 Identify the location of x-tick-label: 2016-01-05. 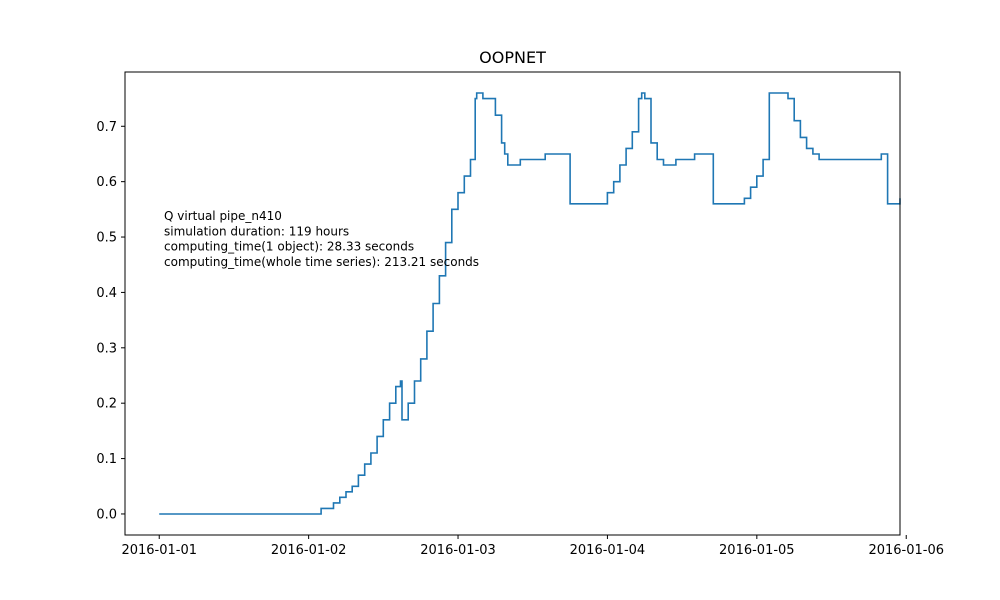
(757, 550).